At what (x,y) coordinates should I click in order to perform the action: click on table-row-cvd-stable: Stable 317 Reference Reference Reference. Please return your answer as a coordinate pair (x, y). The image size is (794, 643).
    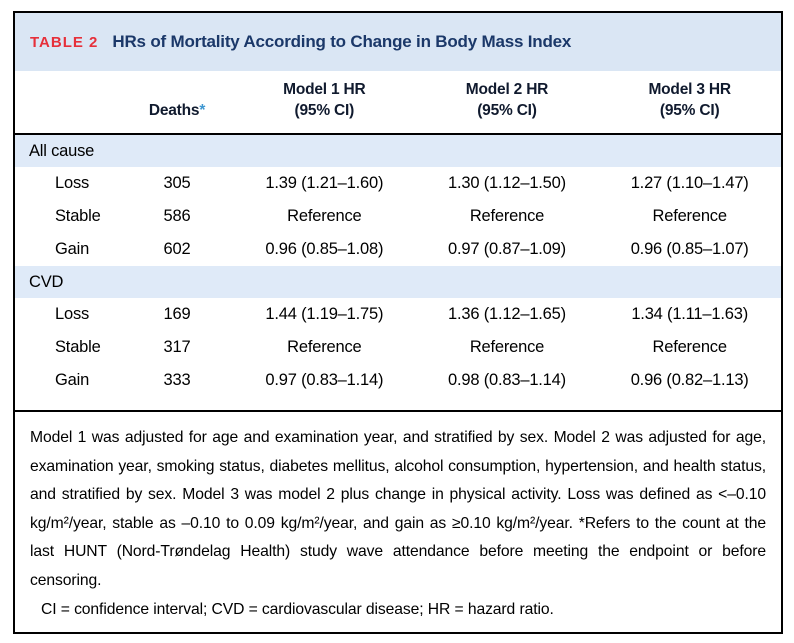
    Looking at the image, I should click on (398, 347).